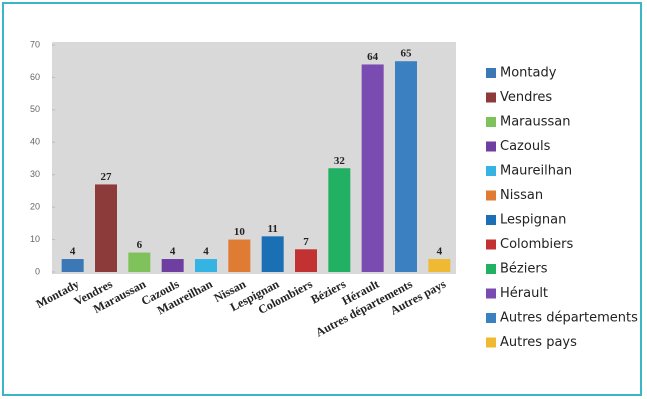 The image size is (647, 399). Describe the element at coordinates (272, 229) in the screenshot. I see `value-label: 11` at that location.